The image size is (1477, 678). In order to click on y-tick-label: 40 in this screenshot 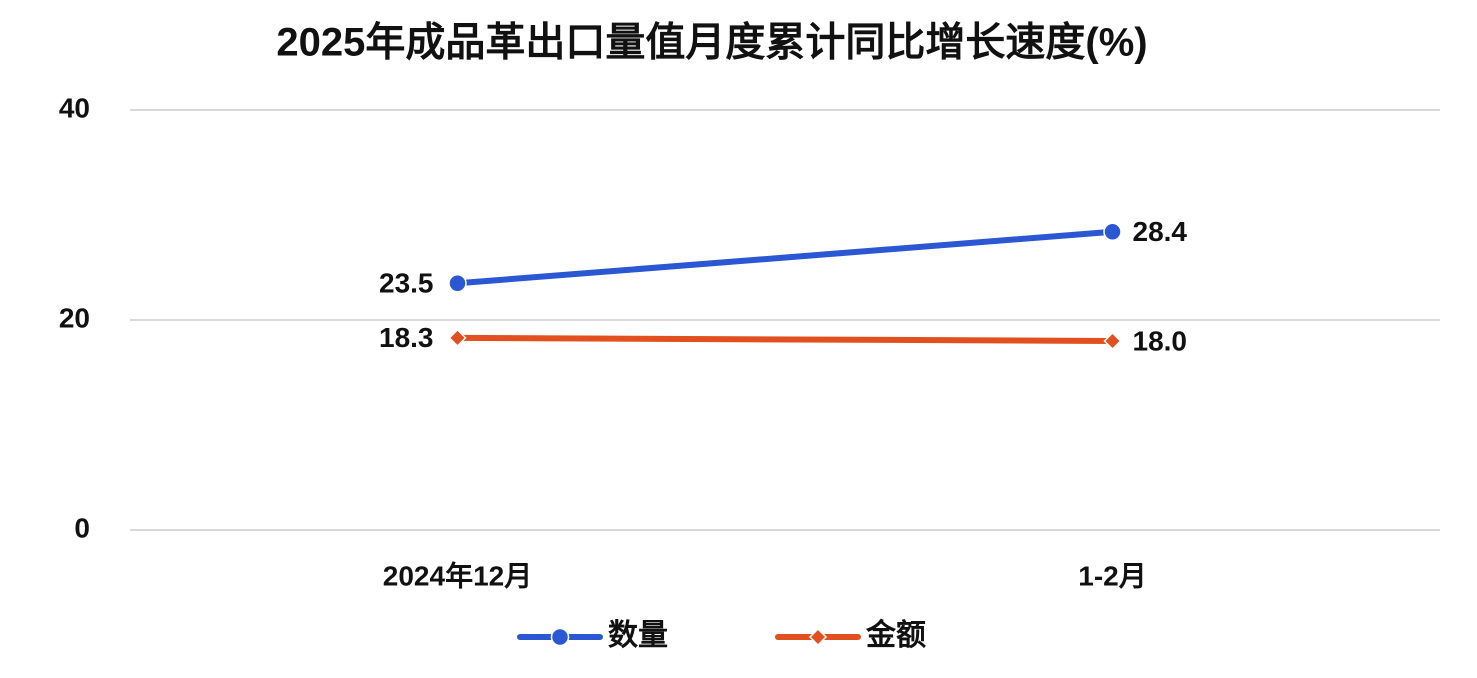, I will do `click(74, 107)`.